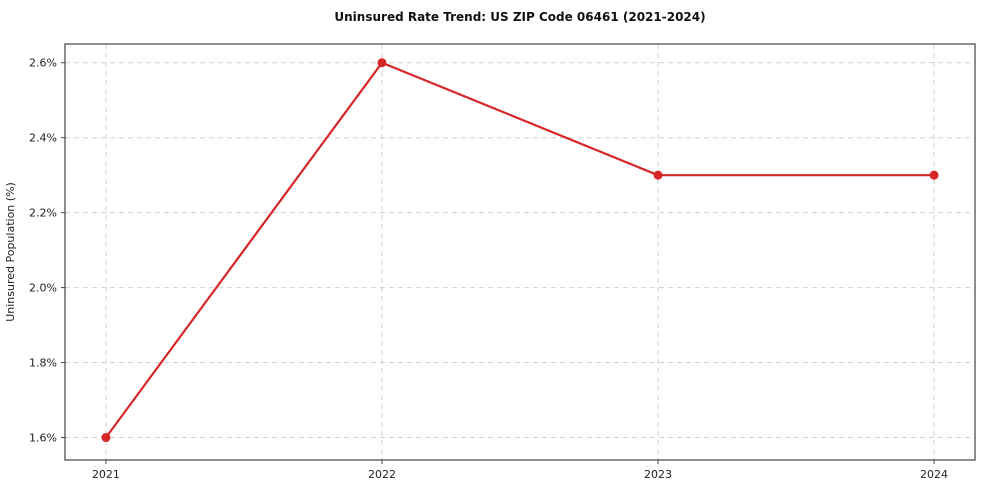  What do you see at coordinates (658, 474) in the screenshot?
I see `x-tick-label: 2023` at bounding box center [658, 474].